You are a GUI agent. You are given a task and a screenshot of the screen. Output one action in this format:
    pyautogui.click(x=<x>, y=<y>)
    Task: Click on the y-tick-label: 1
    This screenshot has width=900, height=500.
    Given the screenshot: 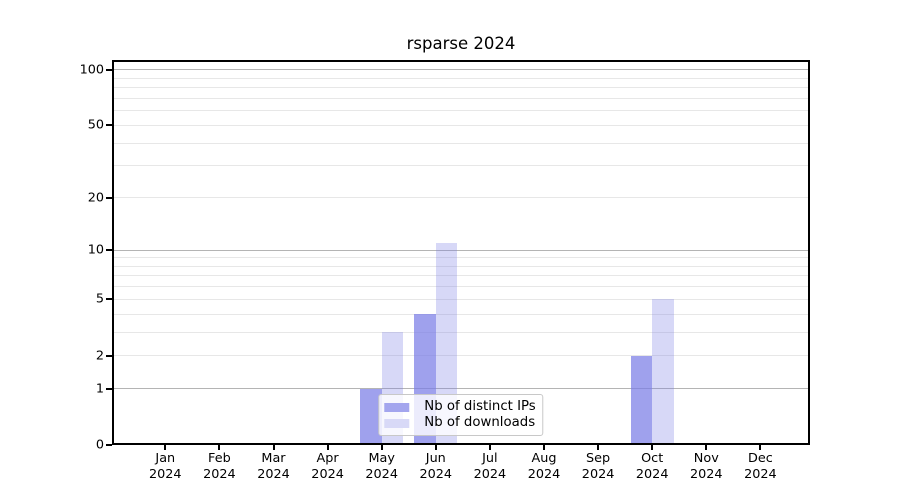 What is the action you would take?
    pyautogui.click(x=99, y=389)
    